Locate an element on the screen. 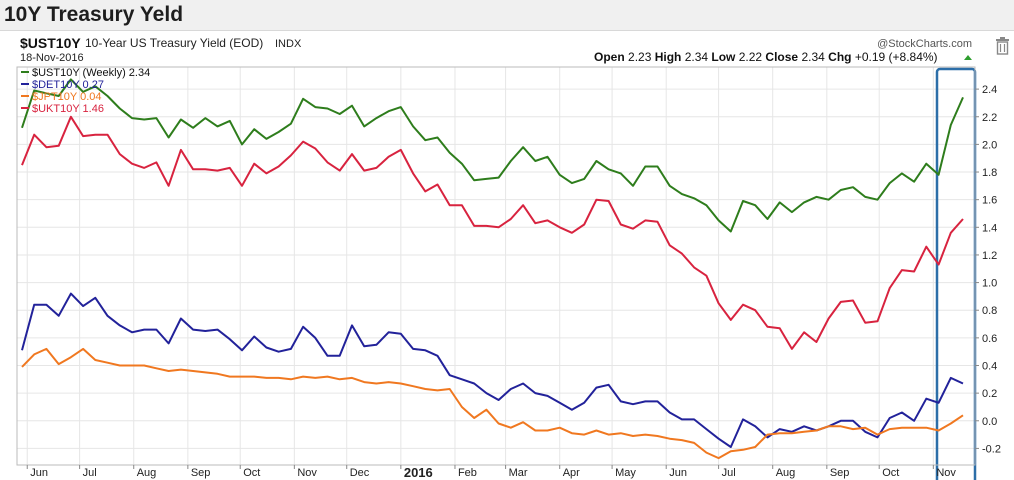 The height and width of the screenshot is (480, 1014). x-tick-label: Apr is located at coordinates (571, 473).